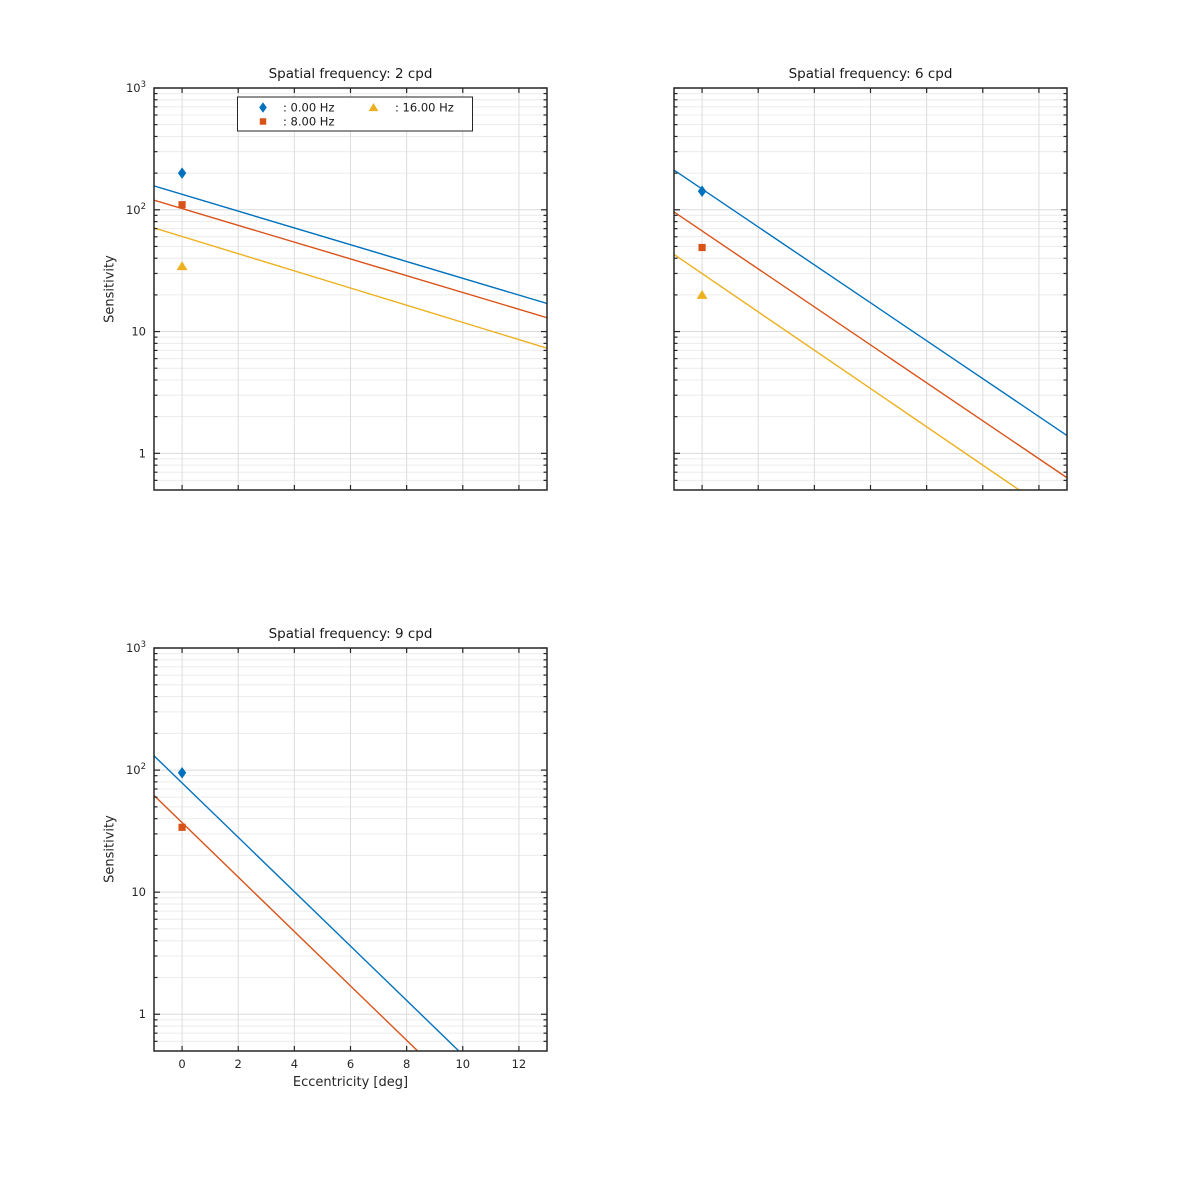 The height and width of the screenshot is (1181, 1181). I want to click on plot-6cpd-point-yellow, so click(702, 294).